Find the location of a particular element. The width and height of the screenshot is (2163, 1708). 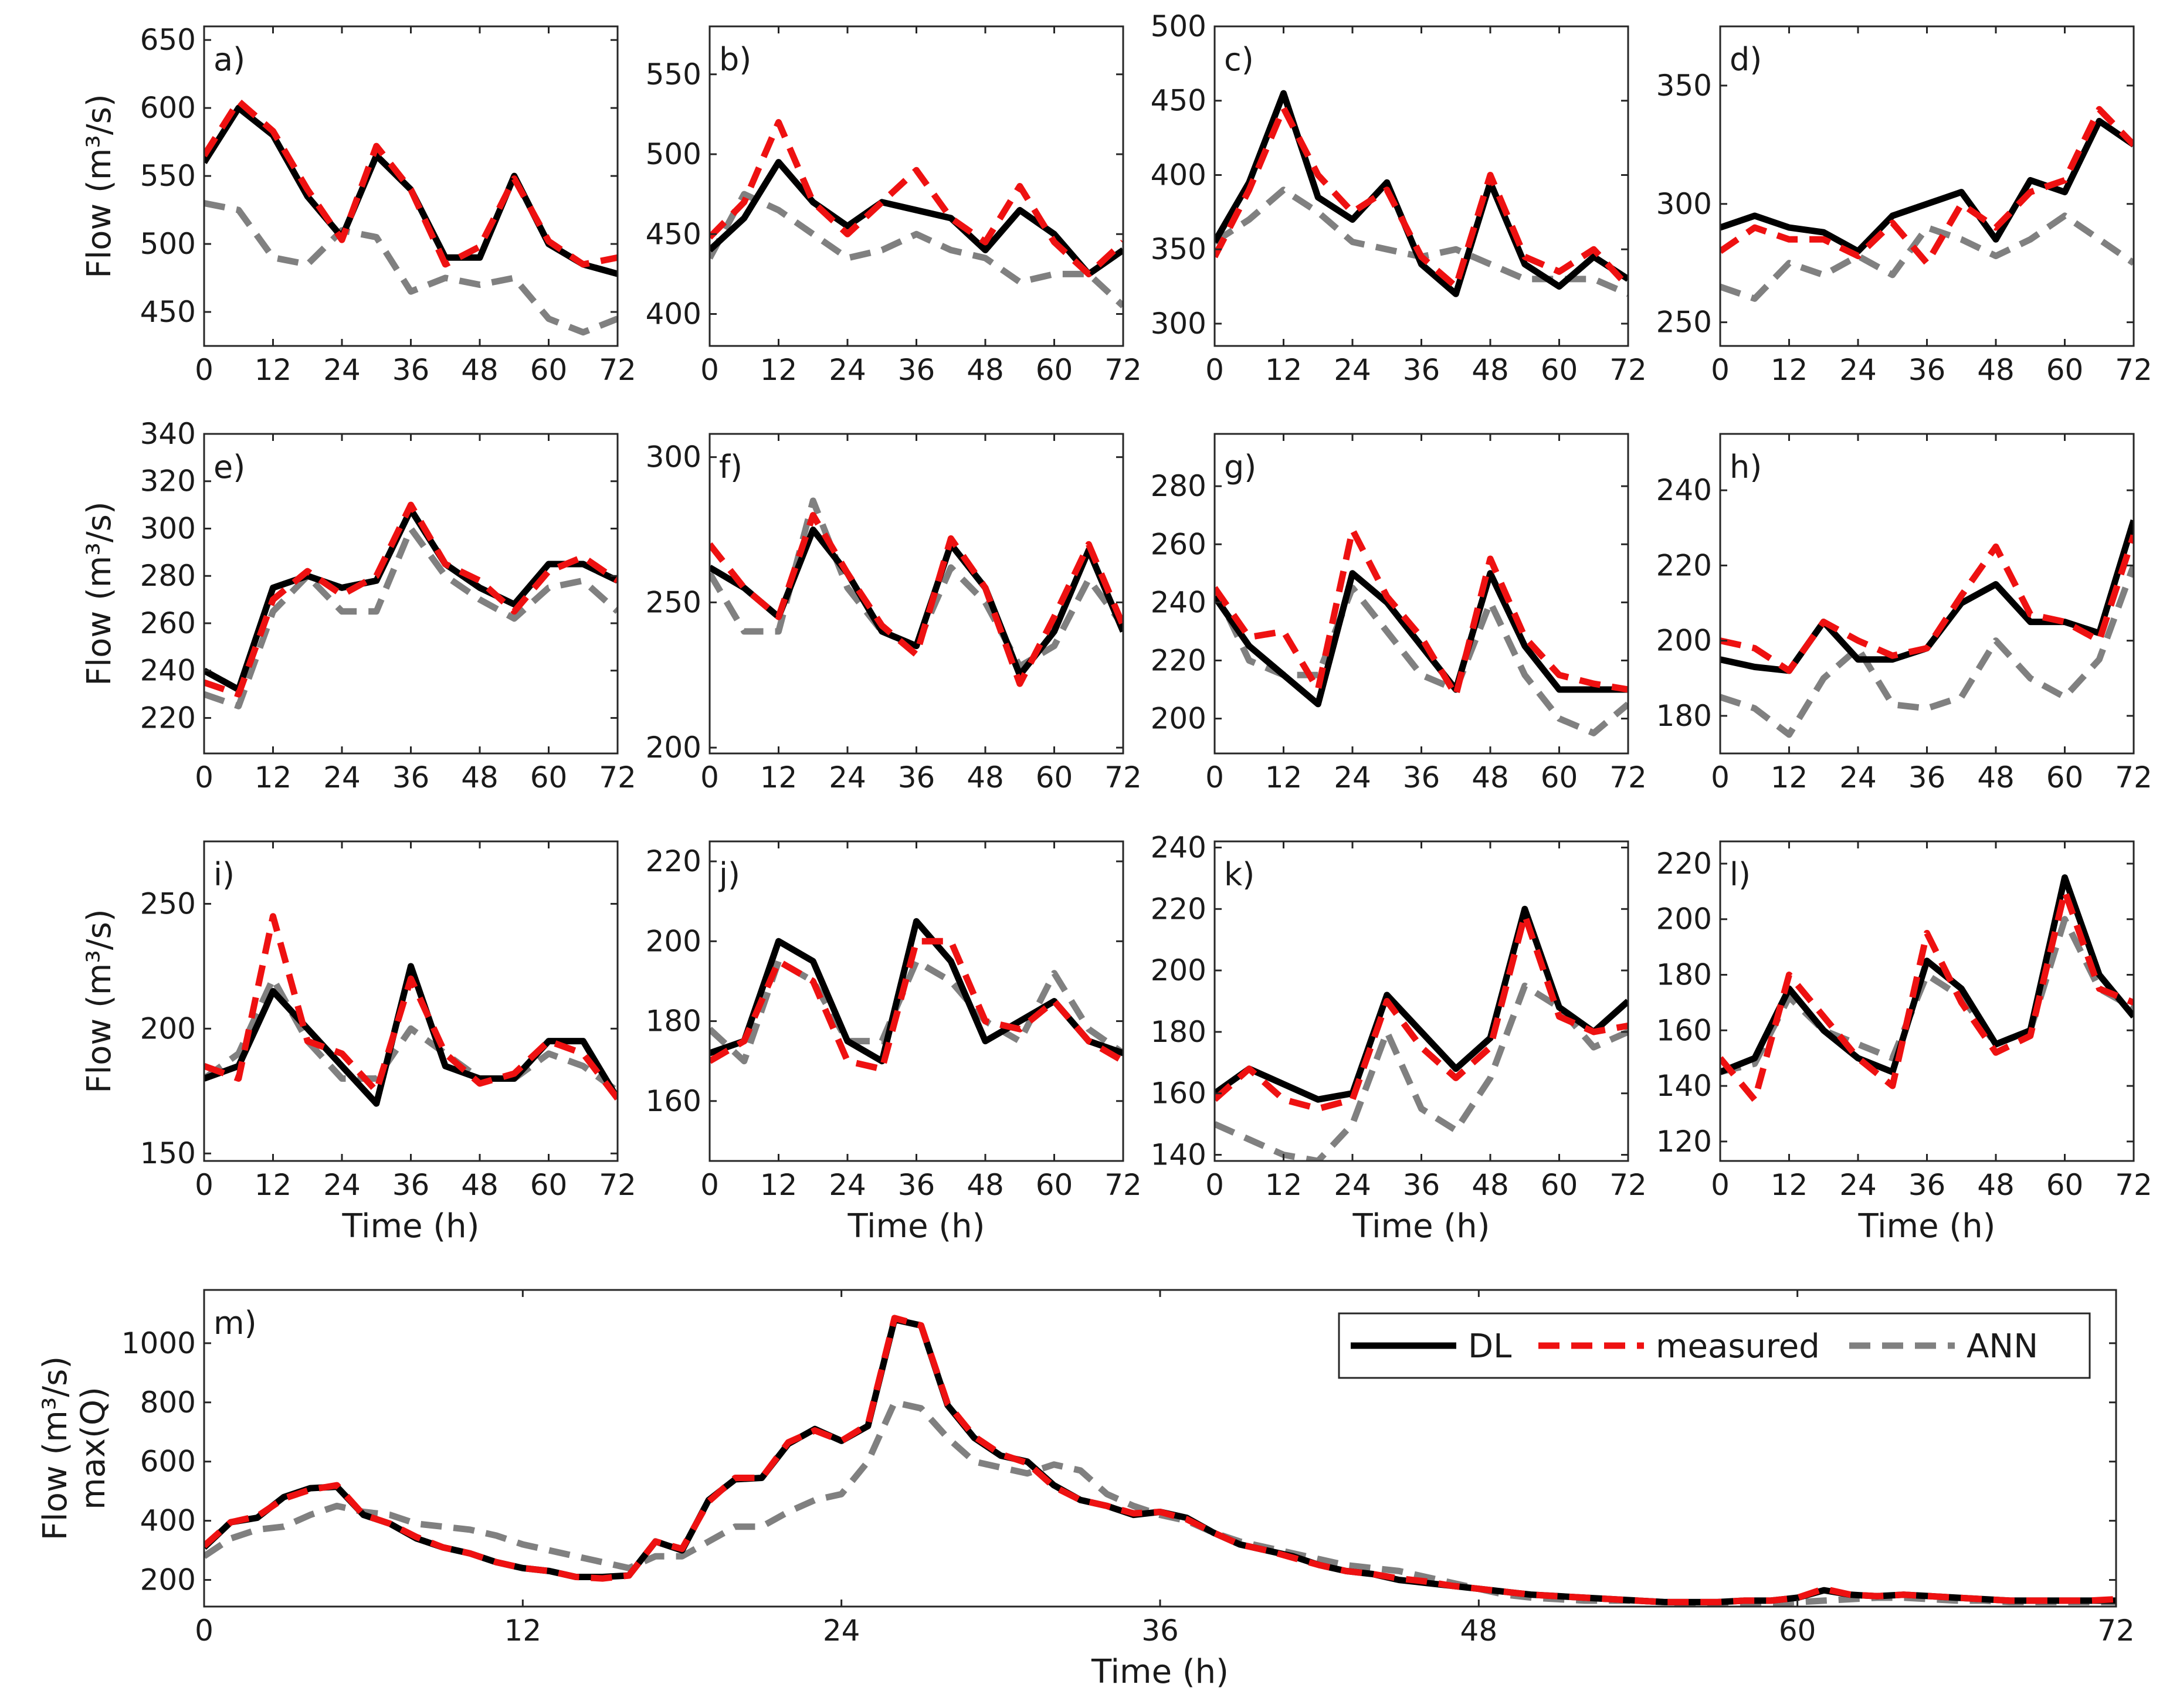

panel-h-series is located at coordinates (1927, 628).